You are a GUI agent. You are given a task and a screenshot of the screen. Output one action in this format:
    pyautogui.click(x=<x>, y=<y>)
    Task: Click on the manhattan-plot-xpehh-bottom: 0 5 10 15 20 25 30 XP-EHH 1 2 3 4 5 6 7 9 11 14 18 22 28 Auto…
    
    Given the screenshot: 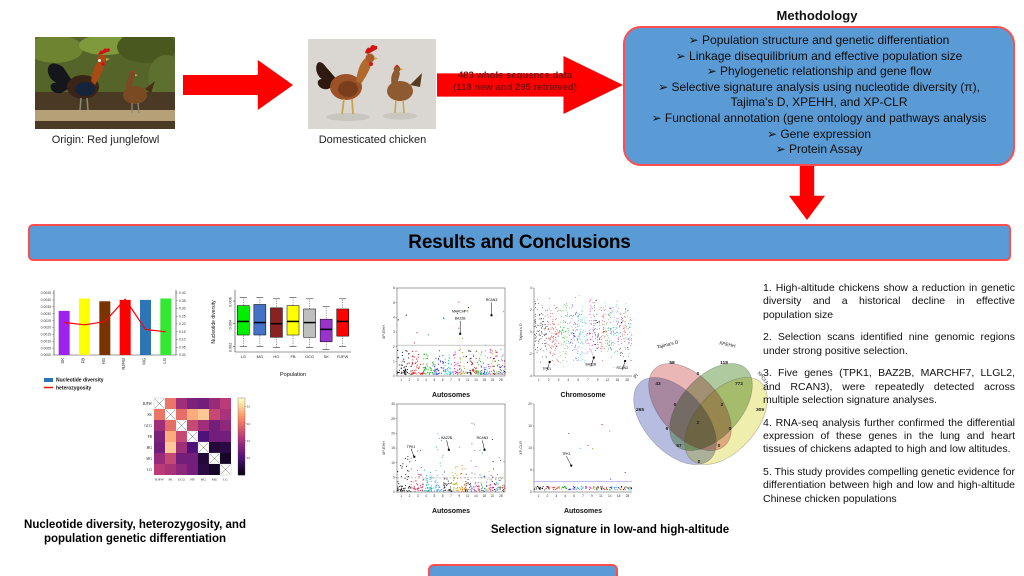 What is the action you would take?
    pyautogui.click(x=443, y=458)
    